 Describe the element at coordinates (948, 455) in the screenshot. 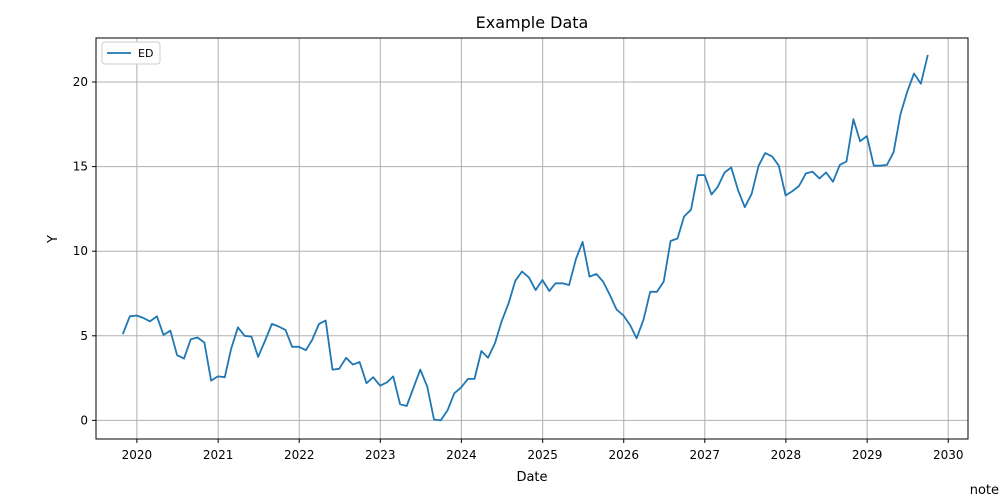

I see `x-tick-label: 2030` at that location.